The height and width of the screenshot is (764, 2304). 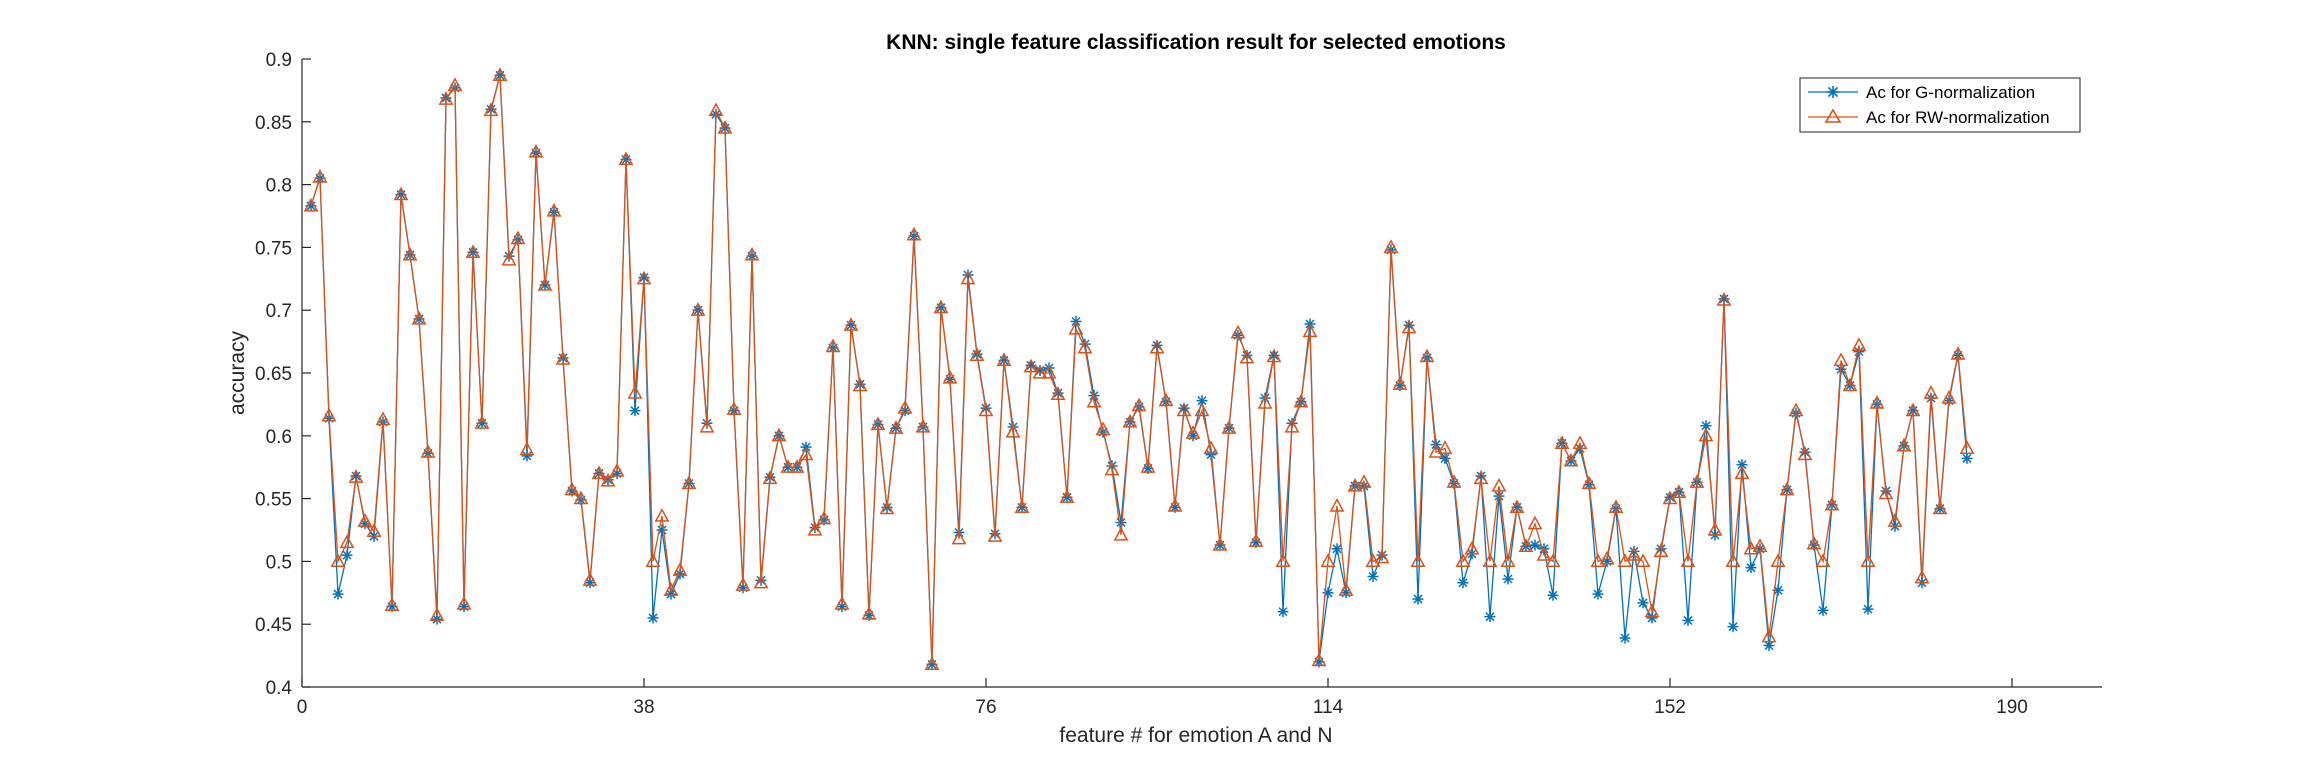 What do you see at coordinates (273, 374) in the screenshot?
I see `y-tick-label: 0.65` at bounding box center [273, 374].